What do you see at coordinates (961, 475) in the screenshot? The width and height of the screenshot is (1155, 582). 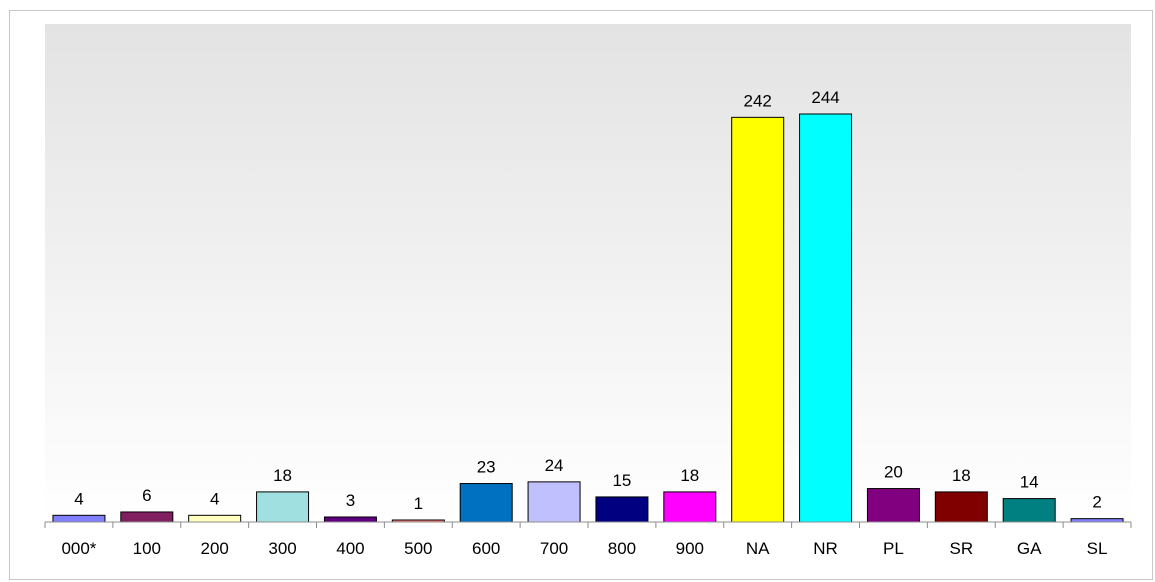 I see `value-label-SR: 18` at bounding box center [961, 475].